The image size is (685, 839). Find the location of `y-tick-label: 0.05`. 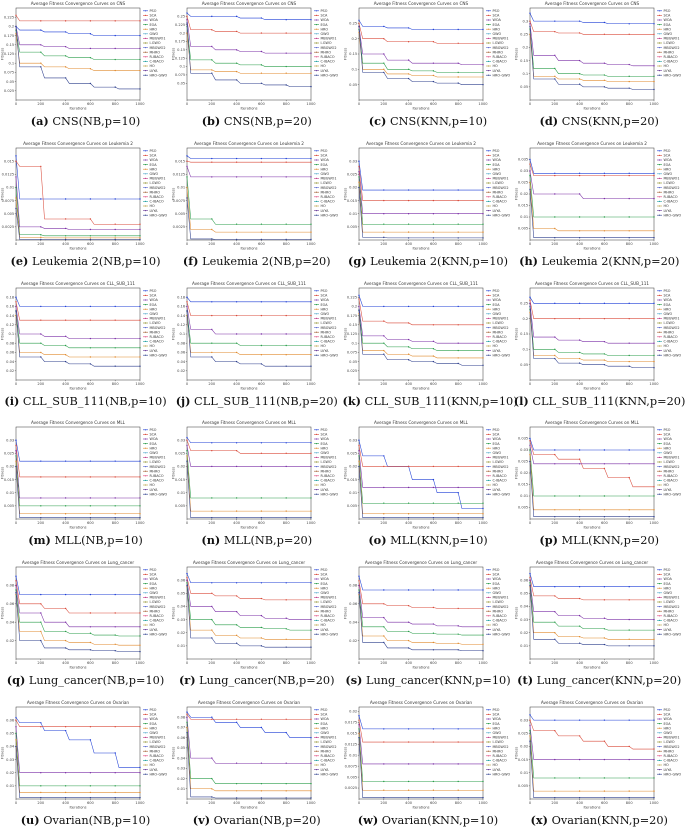

y-tick-label: 0.05 is located at coordinates (181, 594).